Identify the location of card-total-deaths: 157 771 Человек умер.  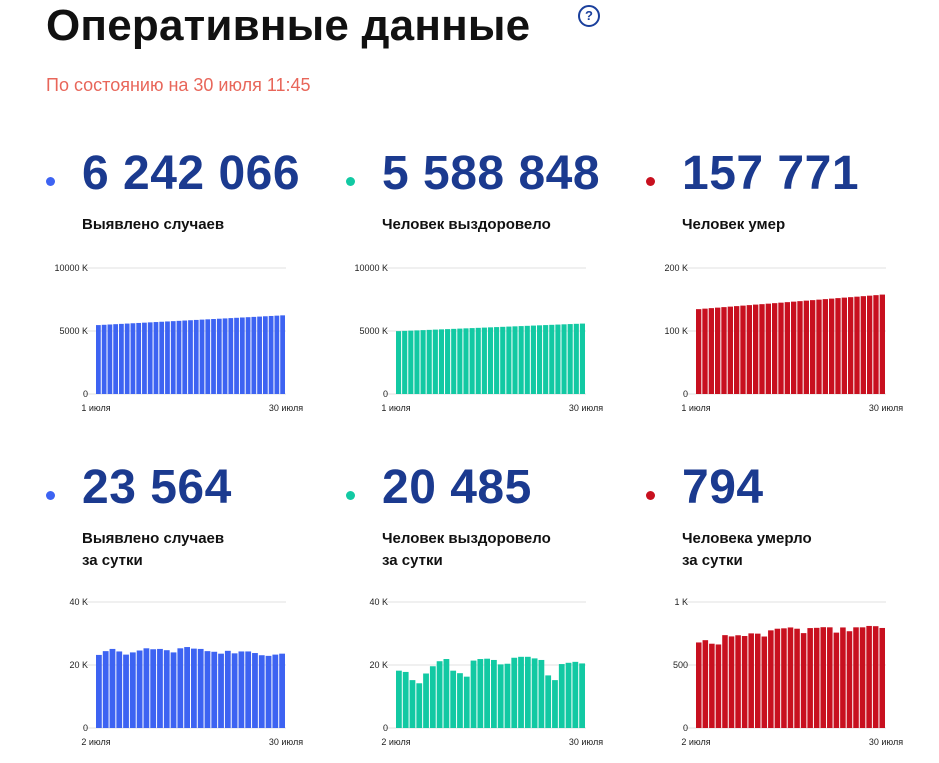
(786, 243).